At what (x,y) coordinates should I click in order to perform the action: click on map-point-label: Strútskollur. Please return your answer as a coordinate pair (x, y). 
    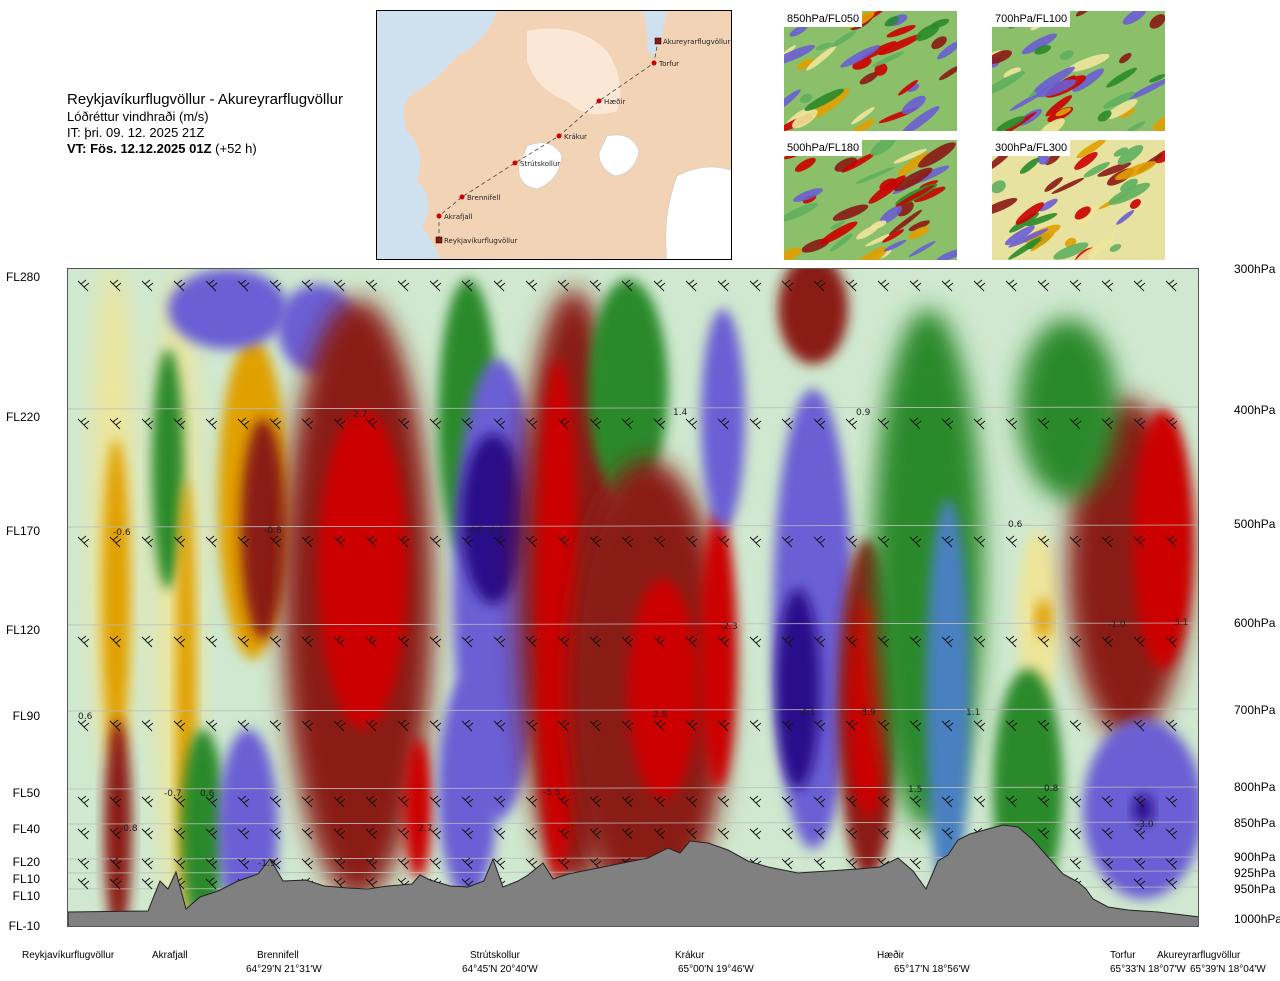
    Looking at the image, I should click on (540, 164).